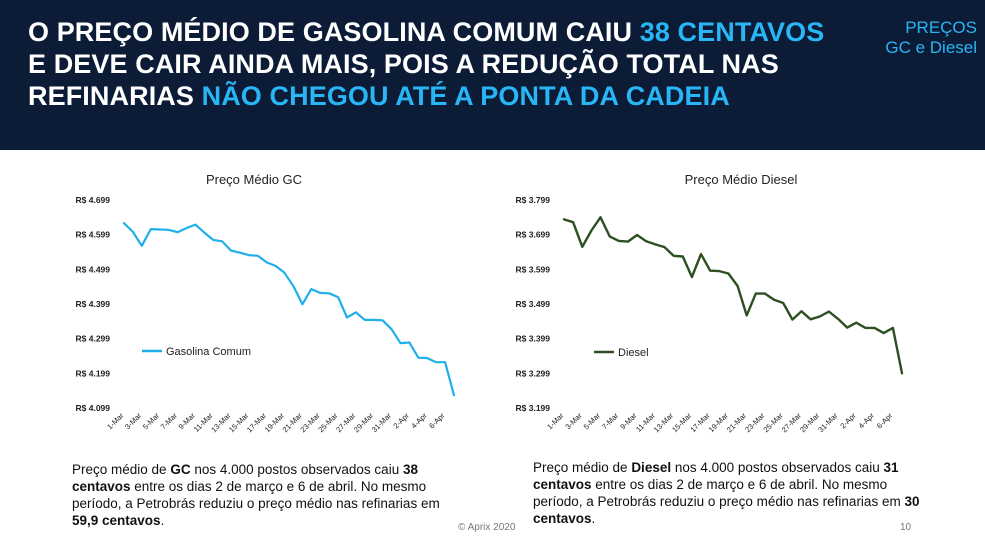 Image resolution: width=985 pixels, height=552 pixels. What do you see at coordinates (93, 373) in the screenshot?
I see `gc-y-tick-label: R$ 4.199` at bounding box center [93, 373].